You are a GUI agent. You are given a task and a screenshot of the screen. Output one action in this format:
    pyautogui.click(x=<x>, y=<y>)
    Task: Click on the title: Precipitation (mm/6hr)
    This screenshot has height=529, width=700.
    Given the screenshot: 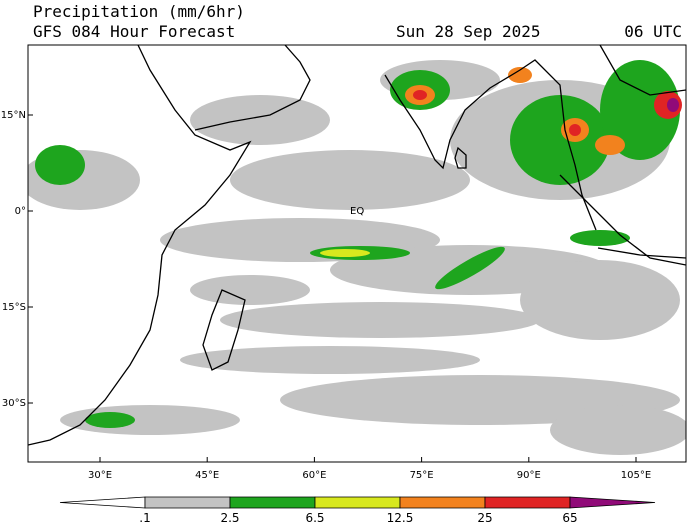 What is the action you would take?
    pyautogui.click(x=139, y=11)
    